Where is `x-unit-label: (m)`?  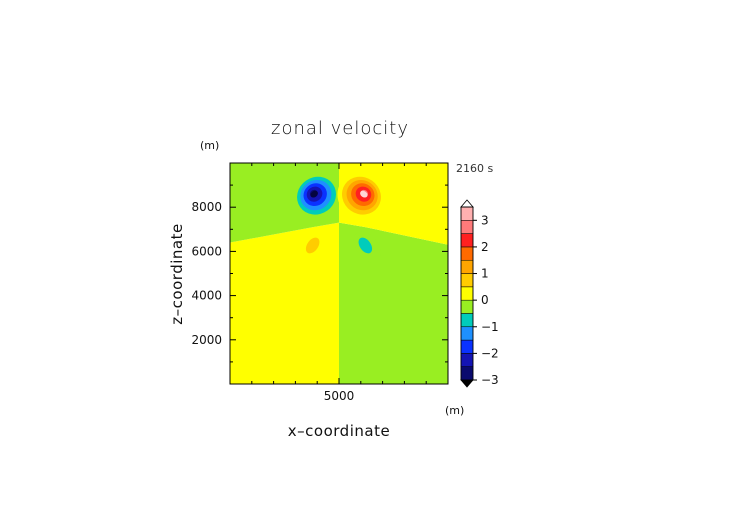
x-unit-label: (m) is located at coordinates (454, 410).